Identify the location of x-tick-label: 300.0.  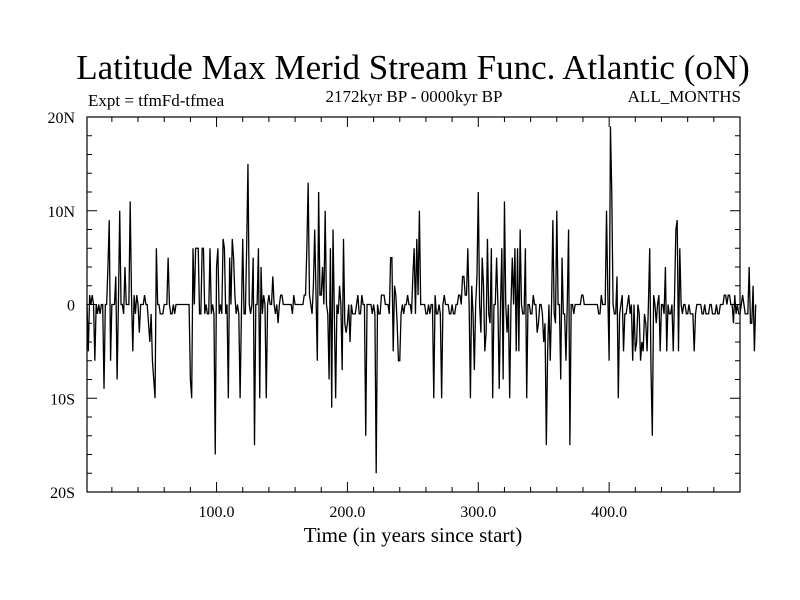
(478, 512).